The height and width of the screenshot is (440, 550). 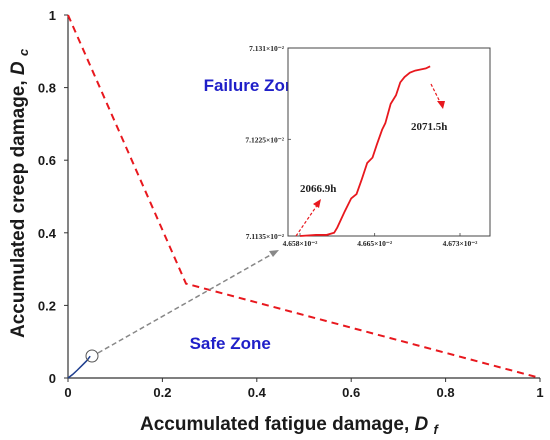 What do you see at coordinates (47, 160) in the screenshot?
I see `y-tick-label: 0.6` at bounding box center [47, 160].